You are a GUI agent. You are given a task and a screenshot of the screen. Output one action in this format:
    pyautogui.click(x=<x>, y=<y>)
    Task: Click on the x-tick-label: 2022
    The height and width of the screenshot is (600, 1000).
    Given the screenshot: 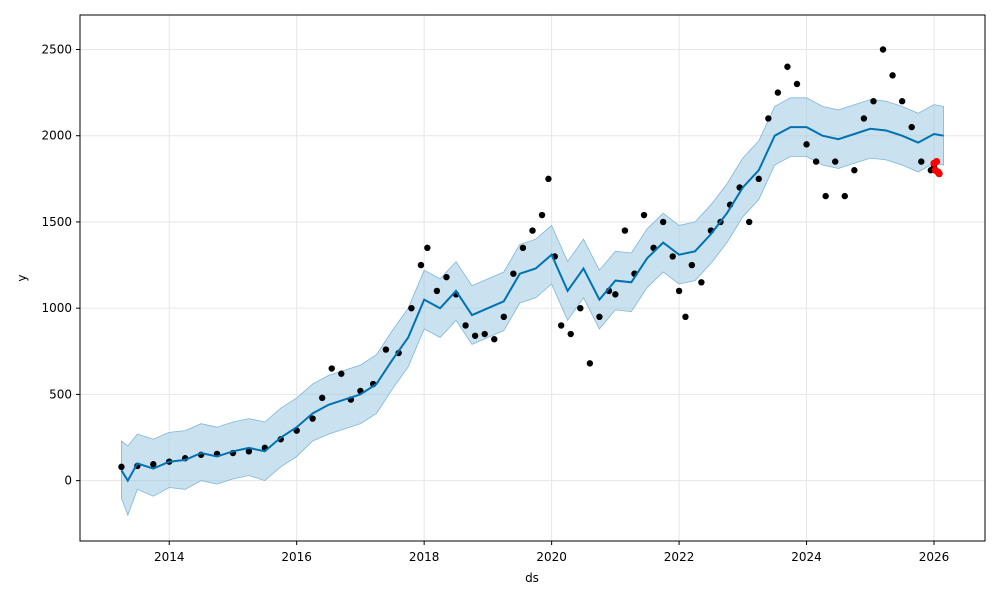 What is the action you would take?
    pyautogui.click(x=679, y=557)
    